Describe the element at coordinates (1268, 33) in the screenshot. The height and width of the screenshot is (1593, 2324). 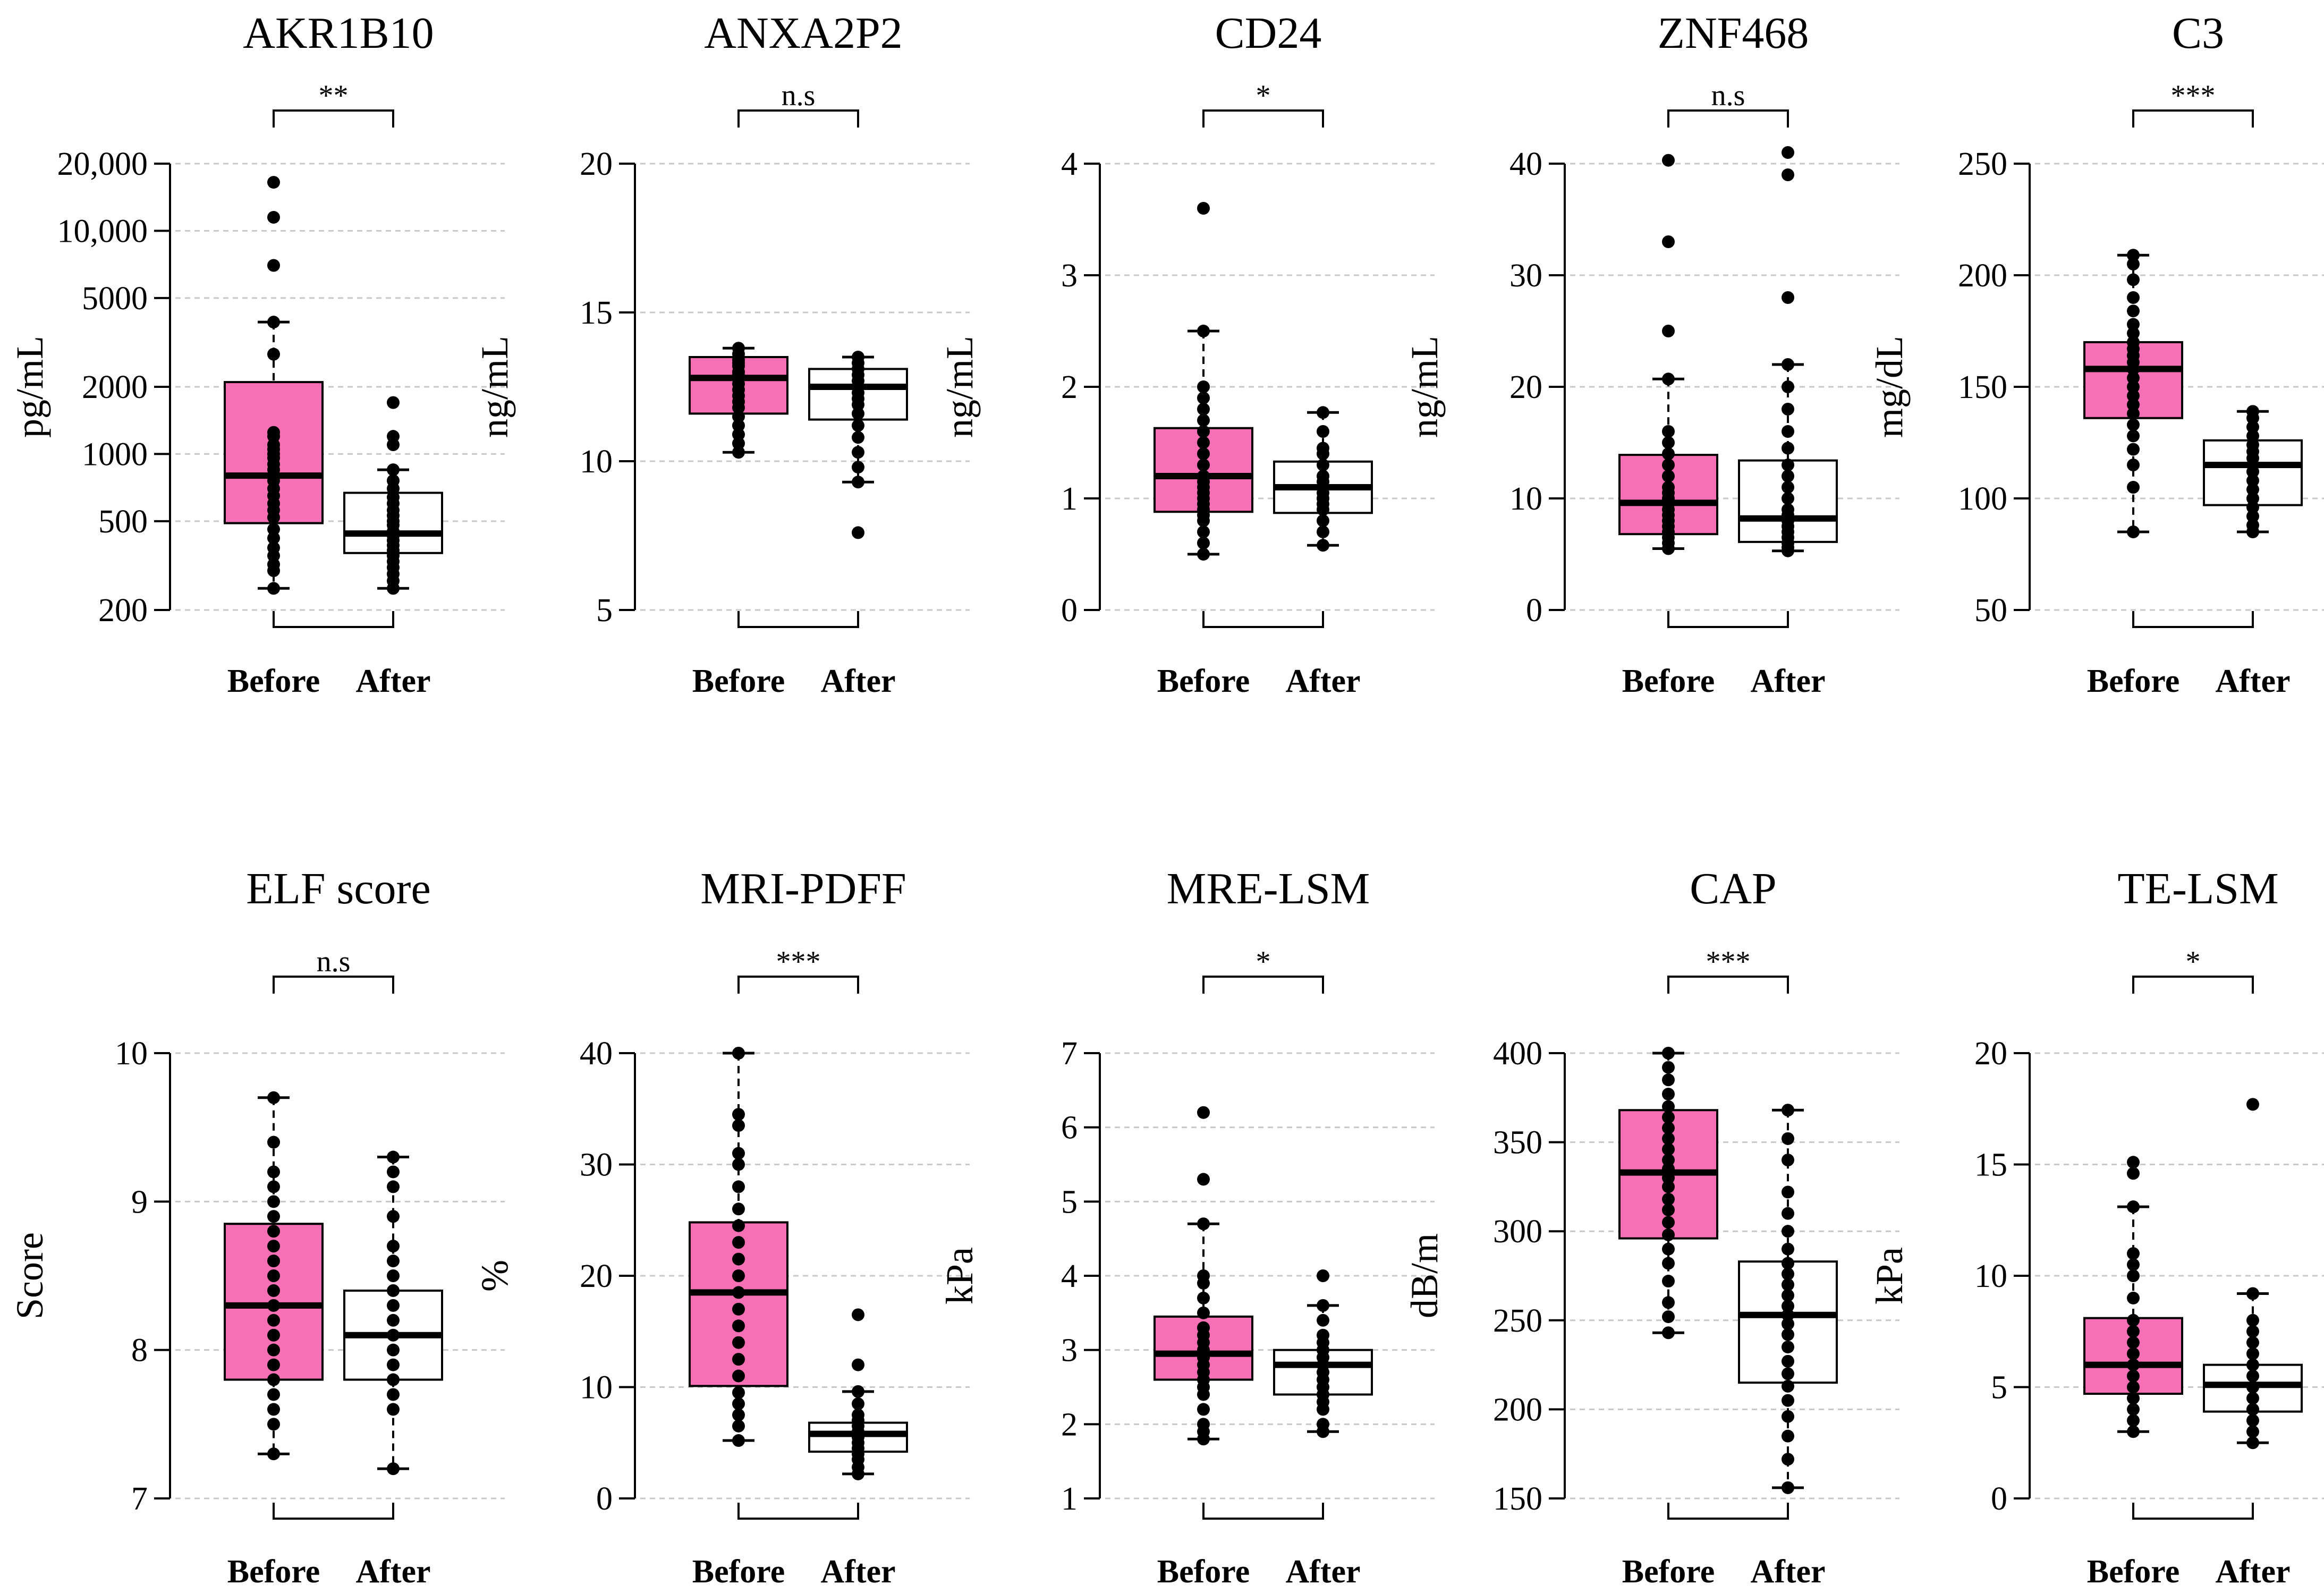
I see `panel-title: CD24` at that location.